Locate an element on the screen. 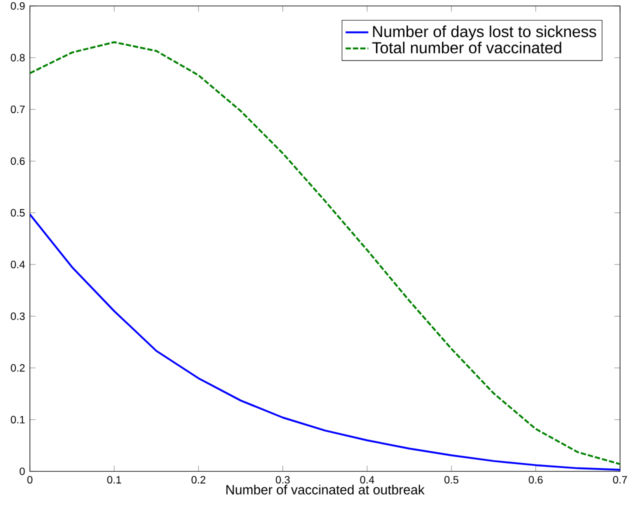  y-tick-label: 0 is located at coordinates (22, 472).